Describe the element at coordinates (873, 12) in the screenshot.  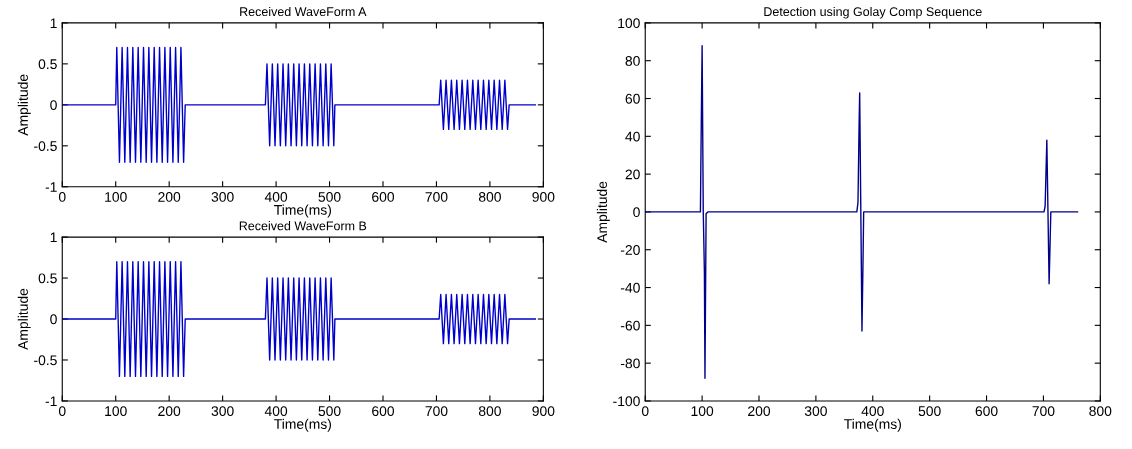
I see `chart-title: Detection using Golay Comp Sequence` at that location.